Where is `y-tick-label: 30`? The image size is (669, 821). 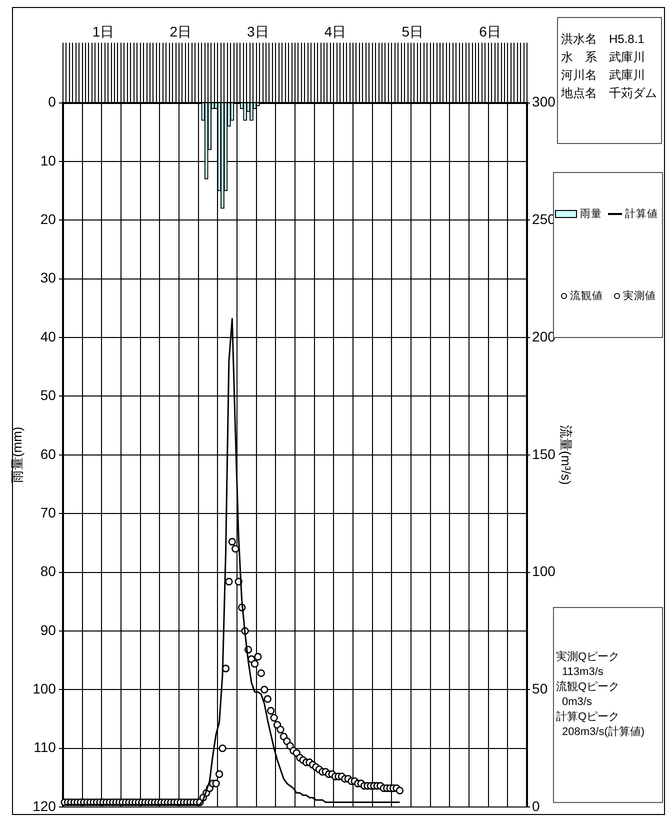
y-tick-label: 30 is located at coordinates (48, 278).